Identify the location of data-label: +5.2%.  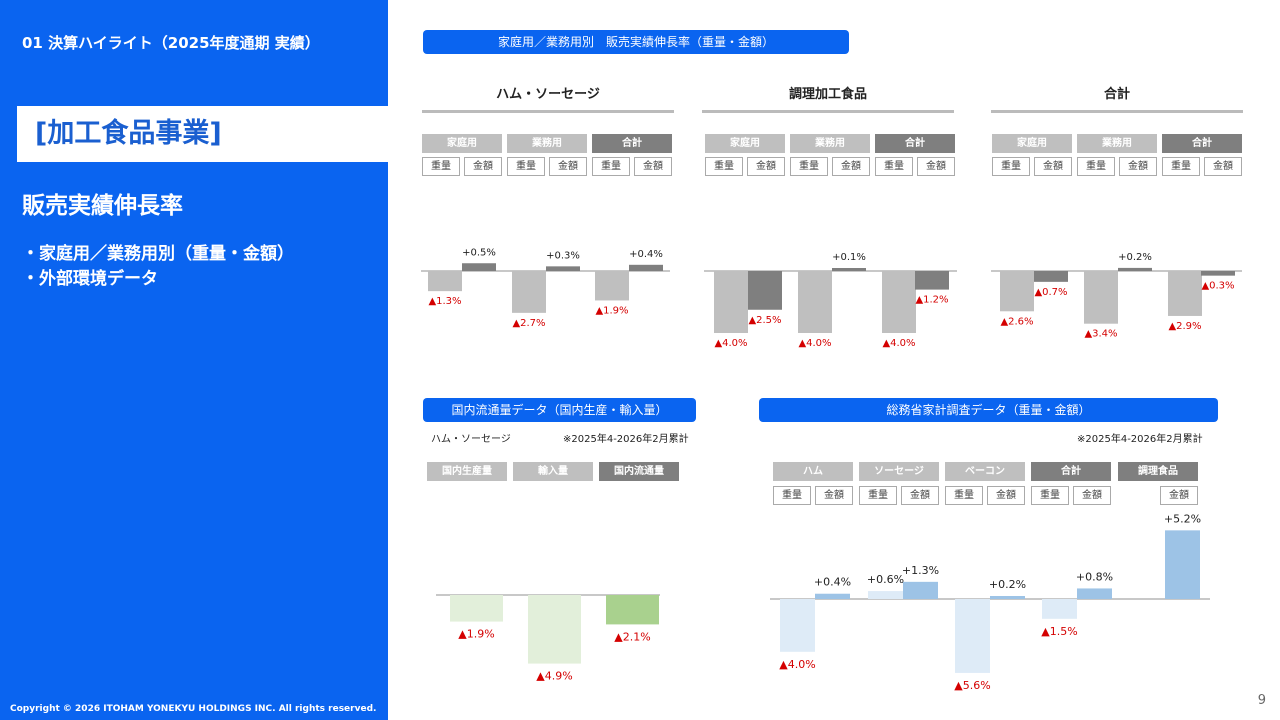
(1182, 518).